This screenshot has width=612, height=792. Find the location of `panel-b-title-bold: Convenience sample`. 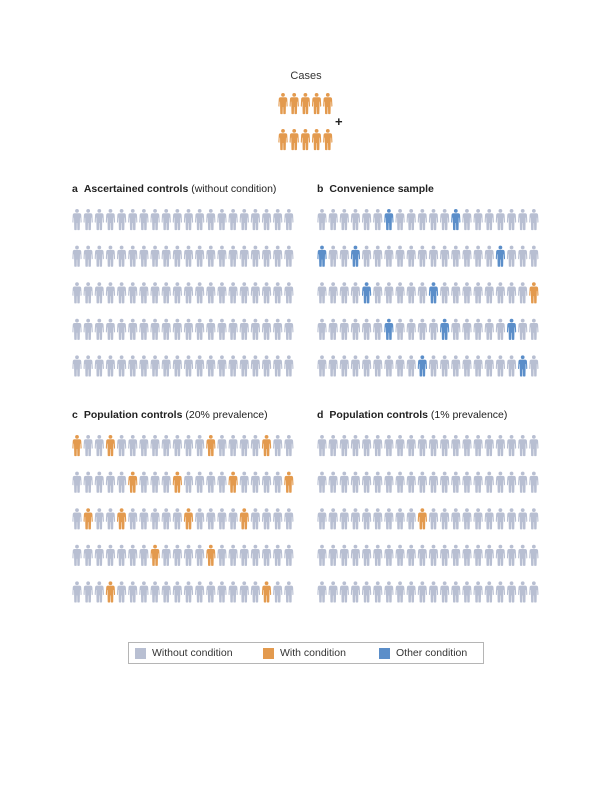

panel-b-title-bold: Convenience sample is located at coordinates (381, 189).